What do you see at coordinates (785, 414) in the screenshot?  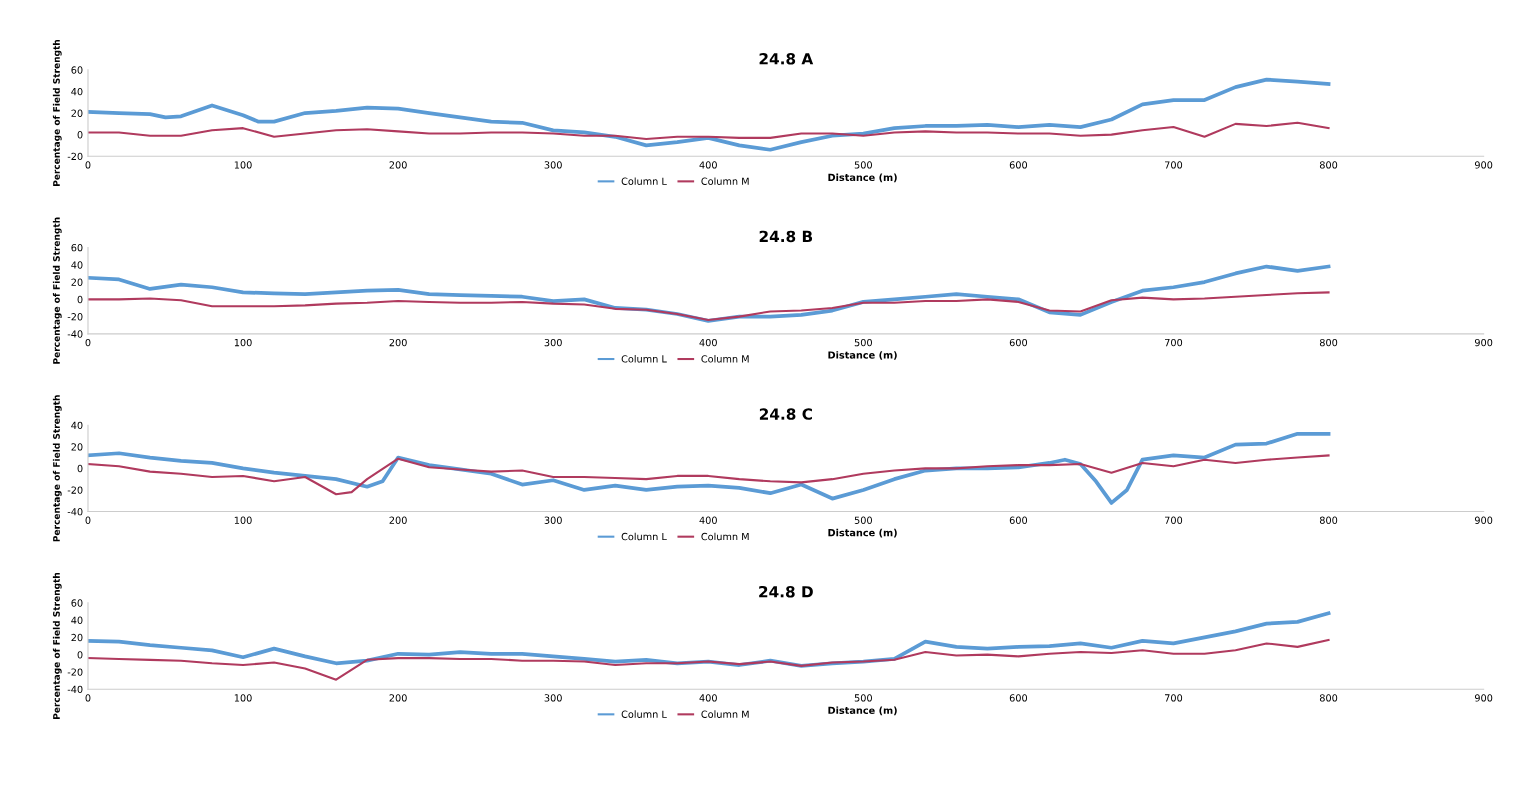 I see `chart-title: 24.8 C` at bounding box center [785, 414].